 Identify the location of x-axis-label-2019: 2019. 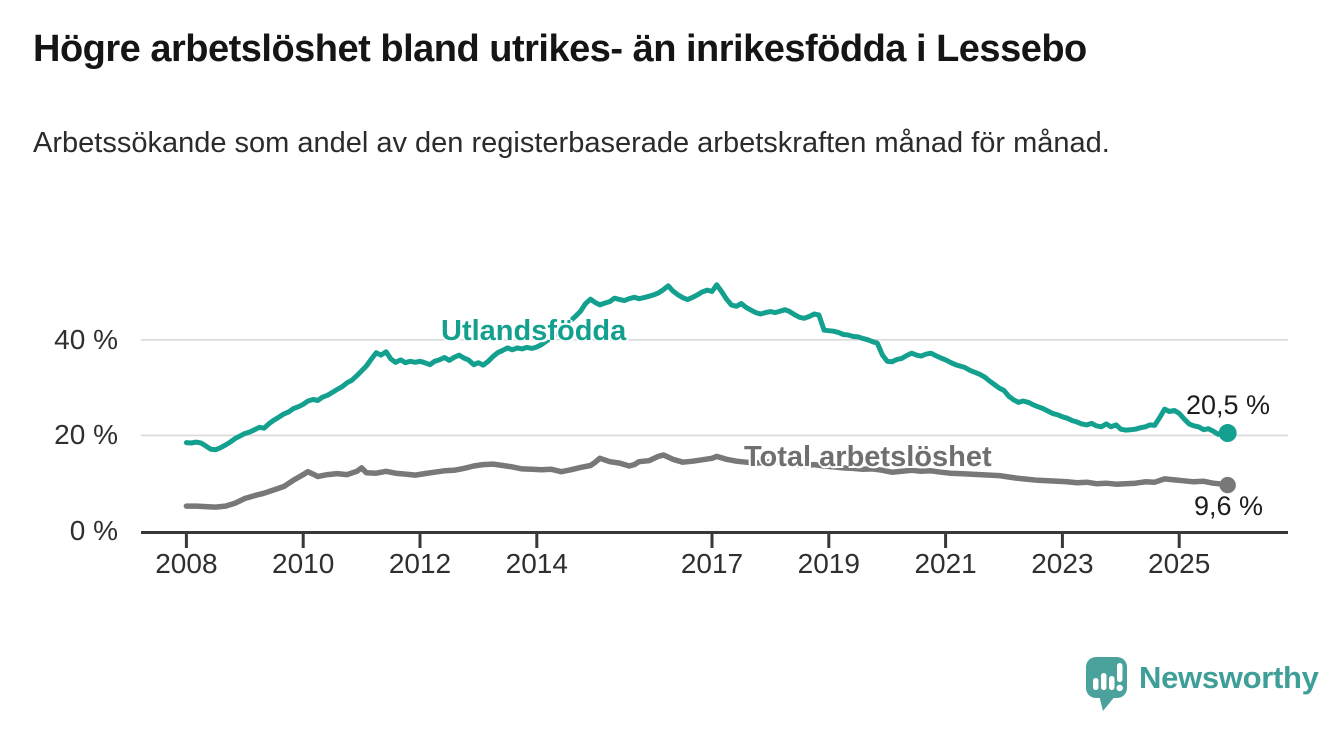
(828, 563).